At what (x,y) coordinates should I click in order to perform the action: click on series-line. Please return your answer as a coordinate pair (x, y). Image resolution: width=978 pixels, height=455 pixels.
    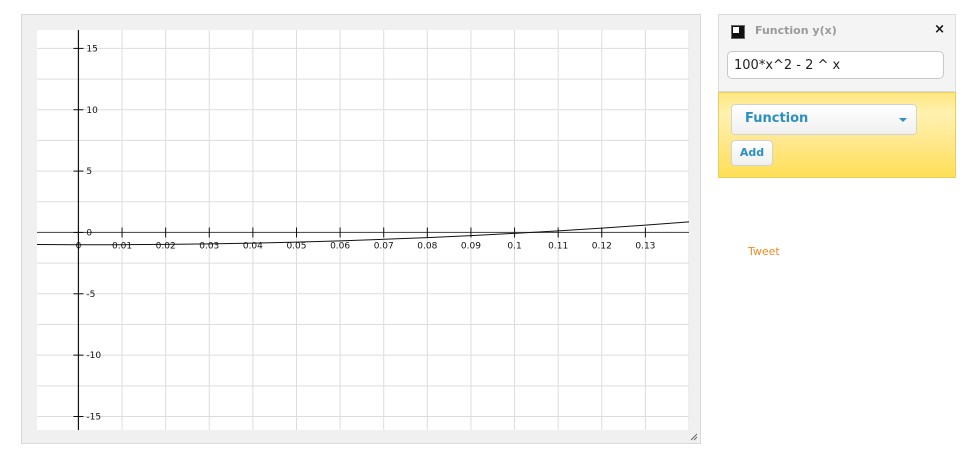
    Looking at the image, I should click on (363, 233).